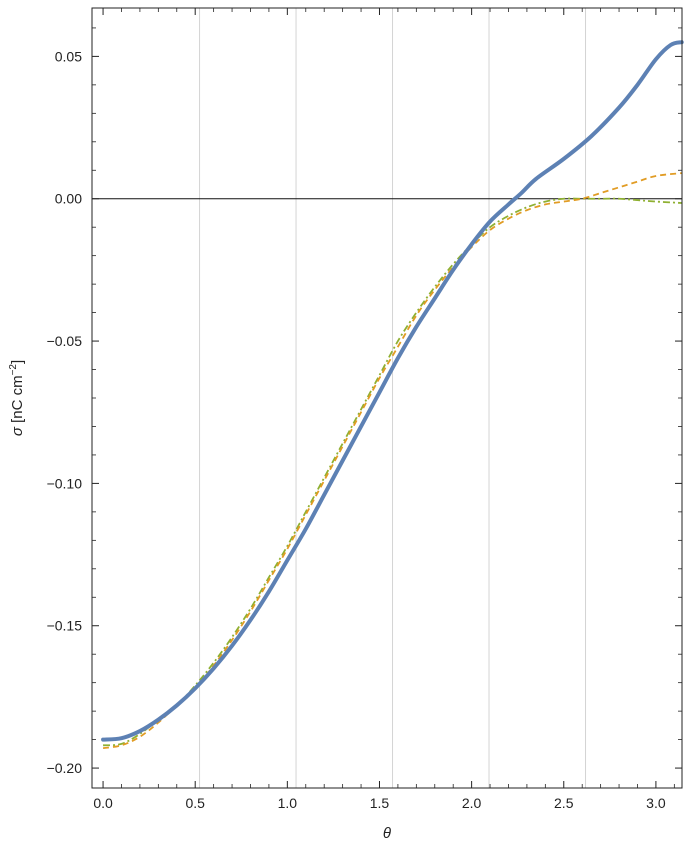  Describe the element at coordinates (65, 341) in the screenshot. I see `y-tick-label: −0.05` at that location.